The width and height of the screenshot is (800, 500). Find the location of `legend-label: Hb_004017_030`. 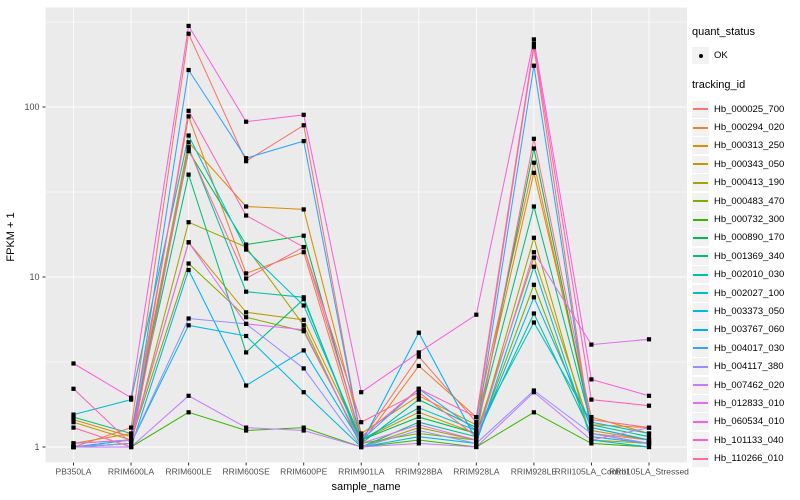

legend-label: Hb_004017_030 is located at coordinates (749, 348).